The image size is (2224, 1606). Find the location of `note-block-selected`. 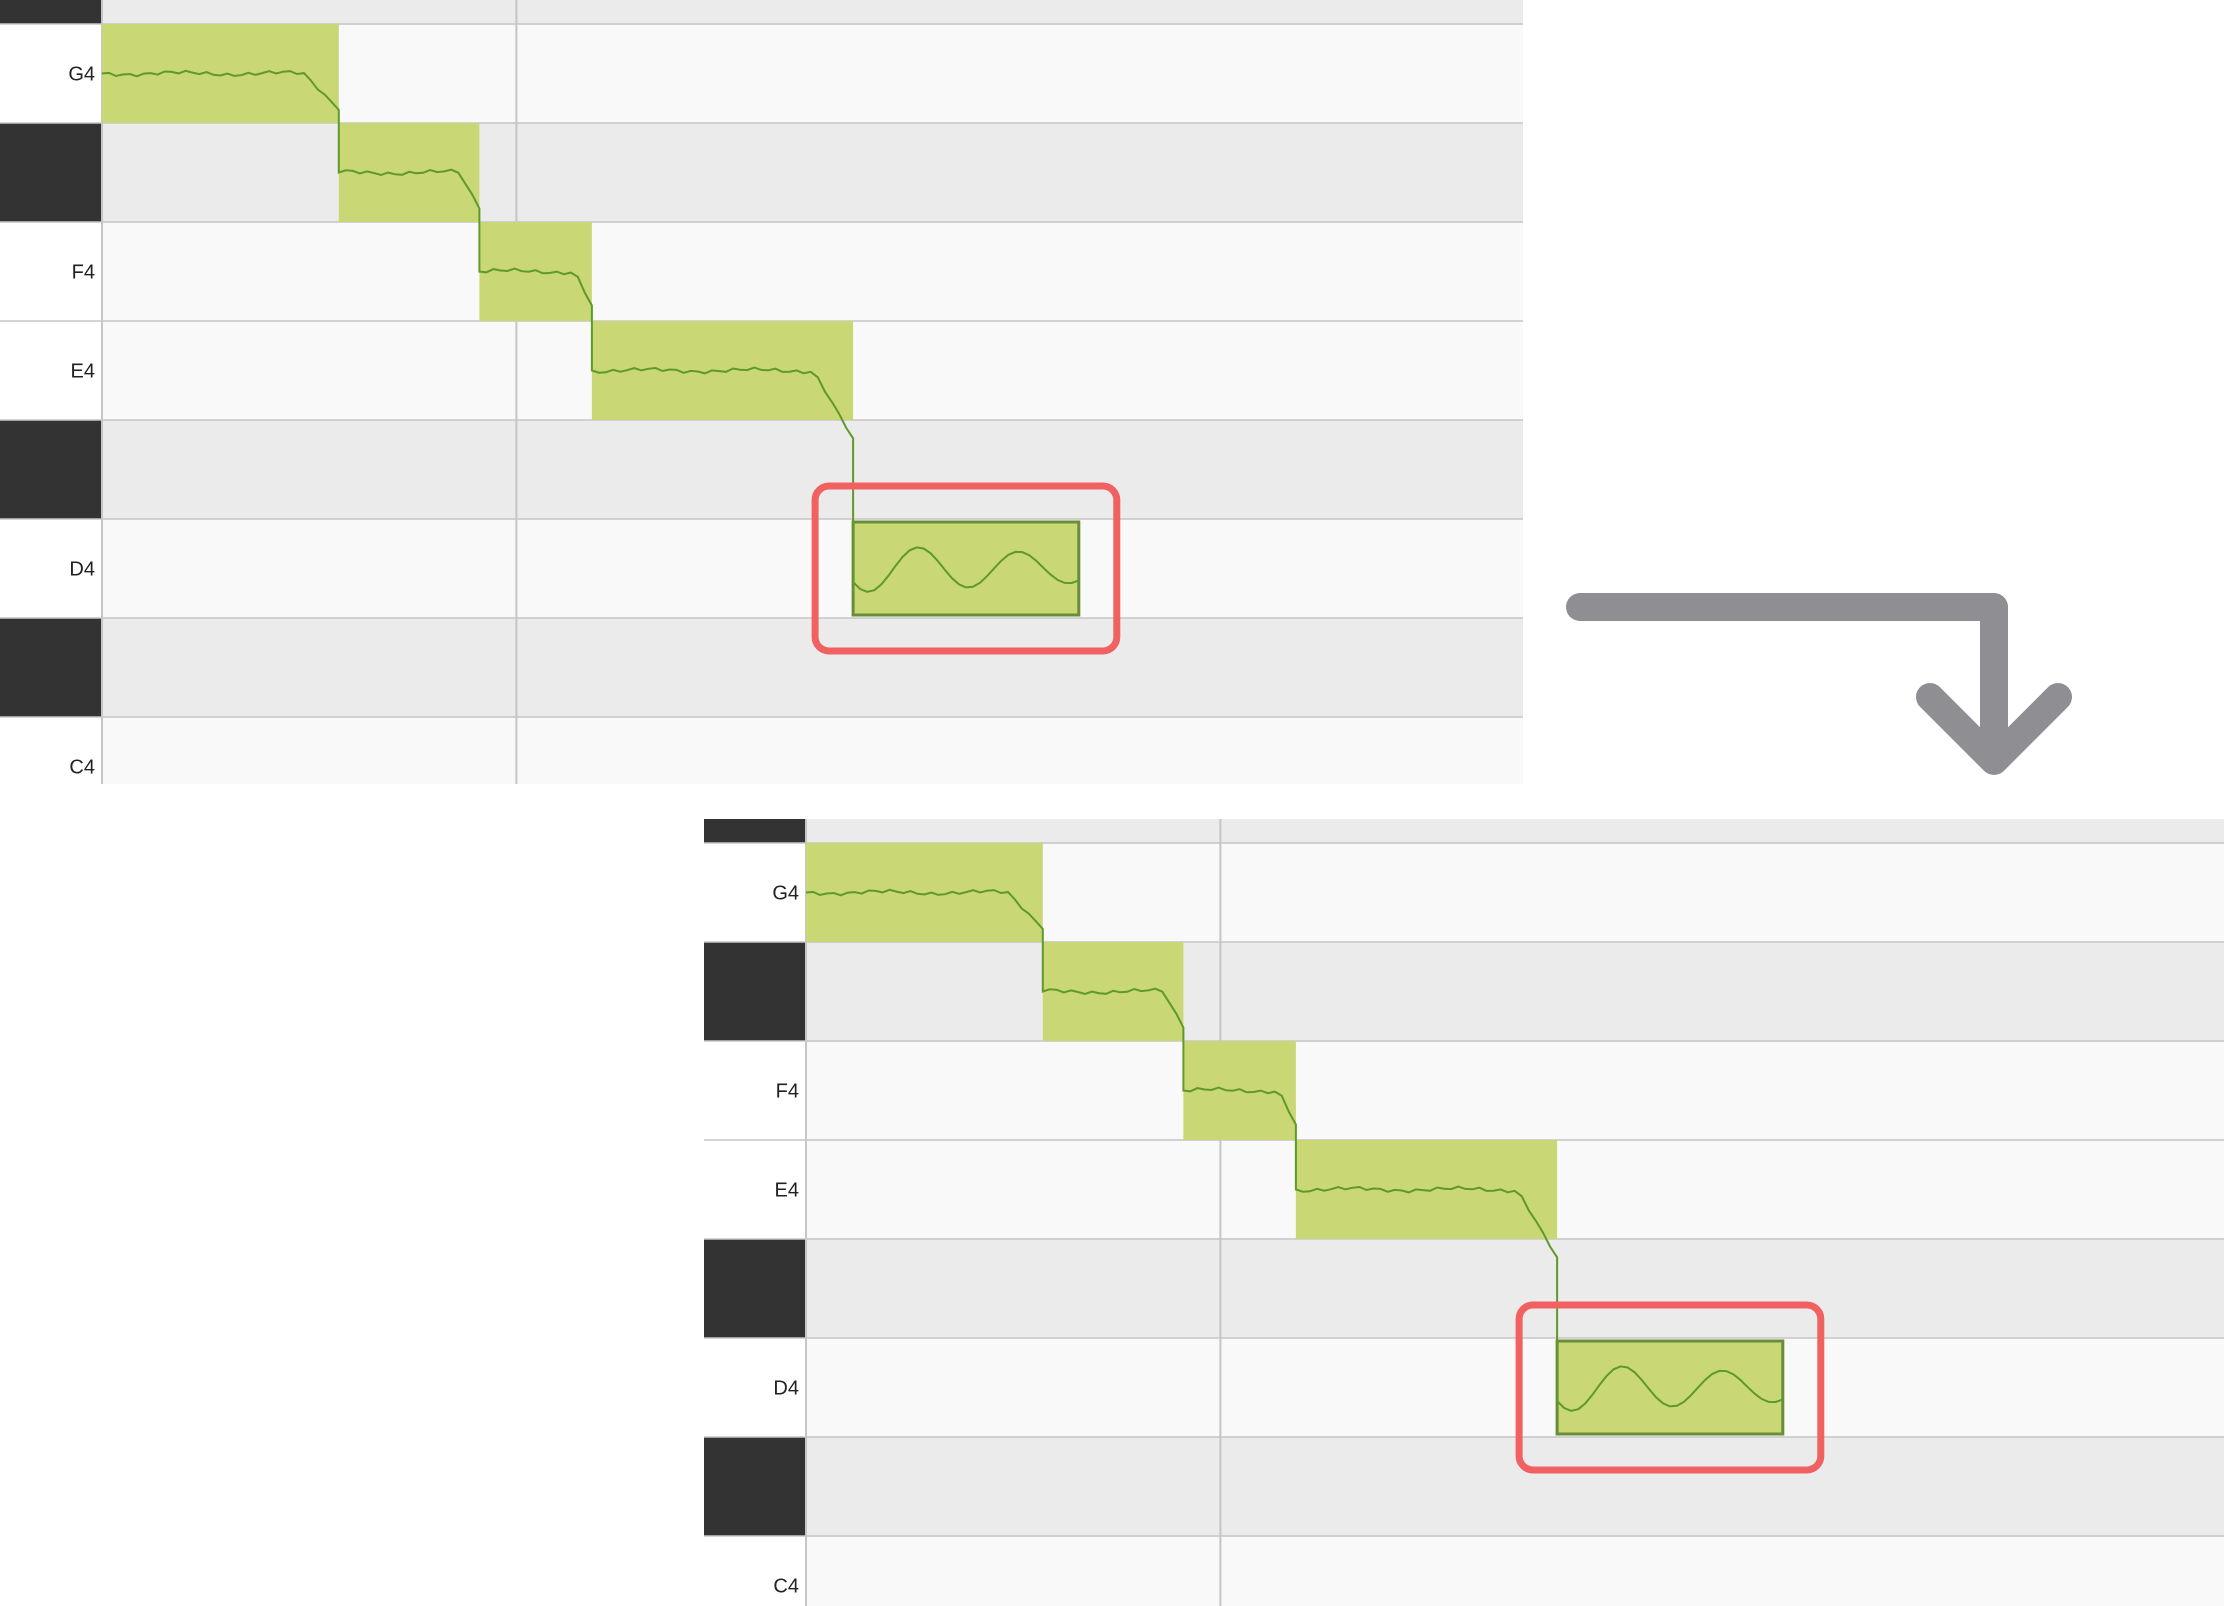

note-block-selected is located at coordinates (1670, 1387).